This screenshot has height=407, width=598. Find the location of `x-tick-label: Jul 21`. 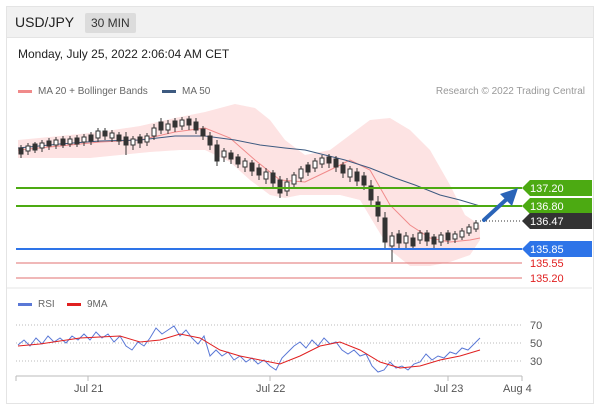

x-tick-label: Jul 21 is located at coordinates (88, 389).